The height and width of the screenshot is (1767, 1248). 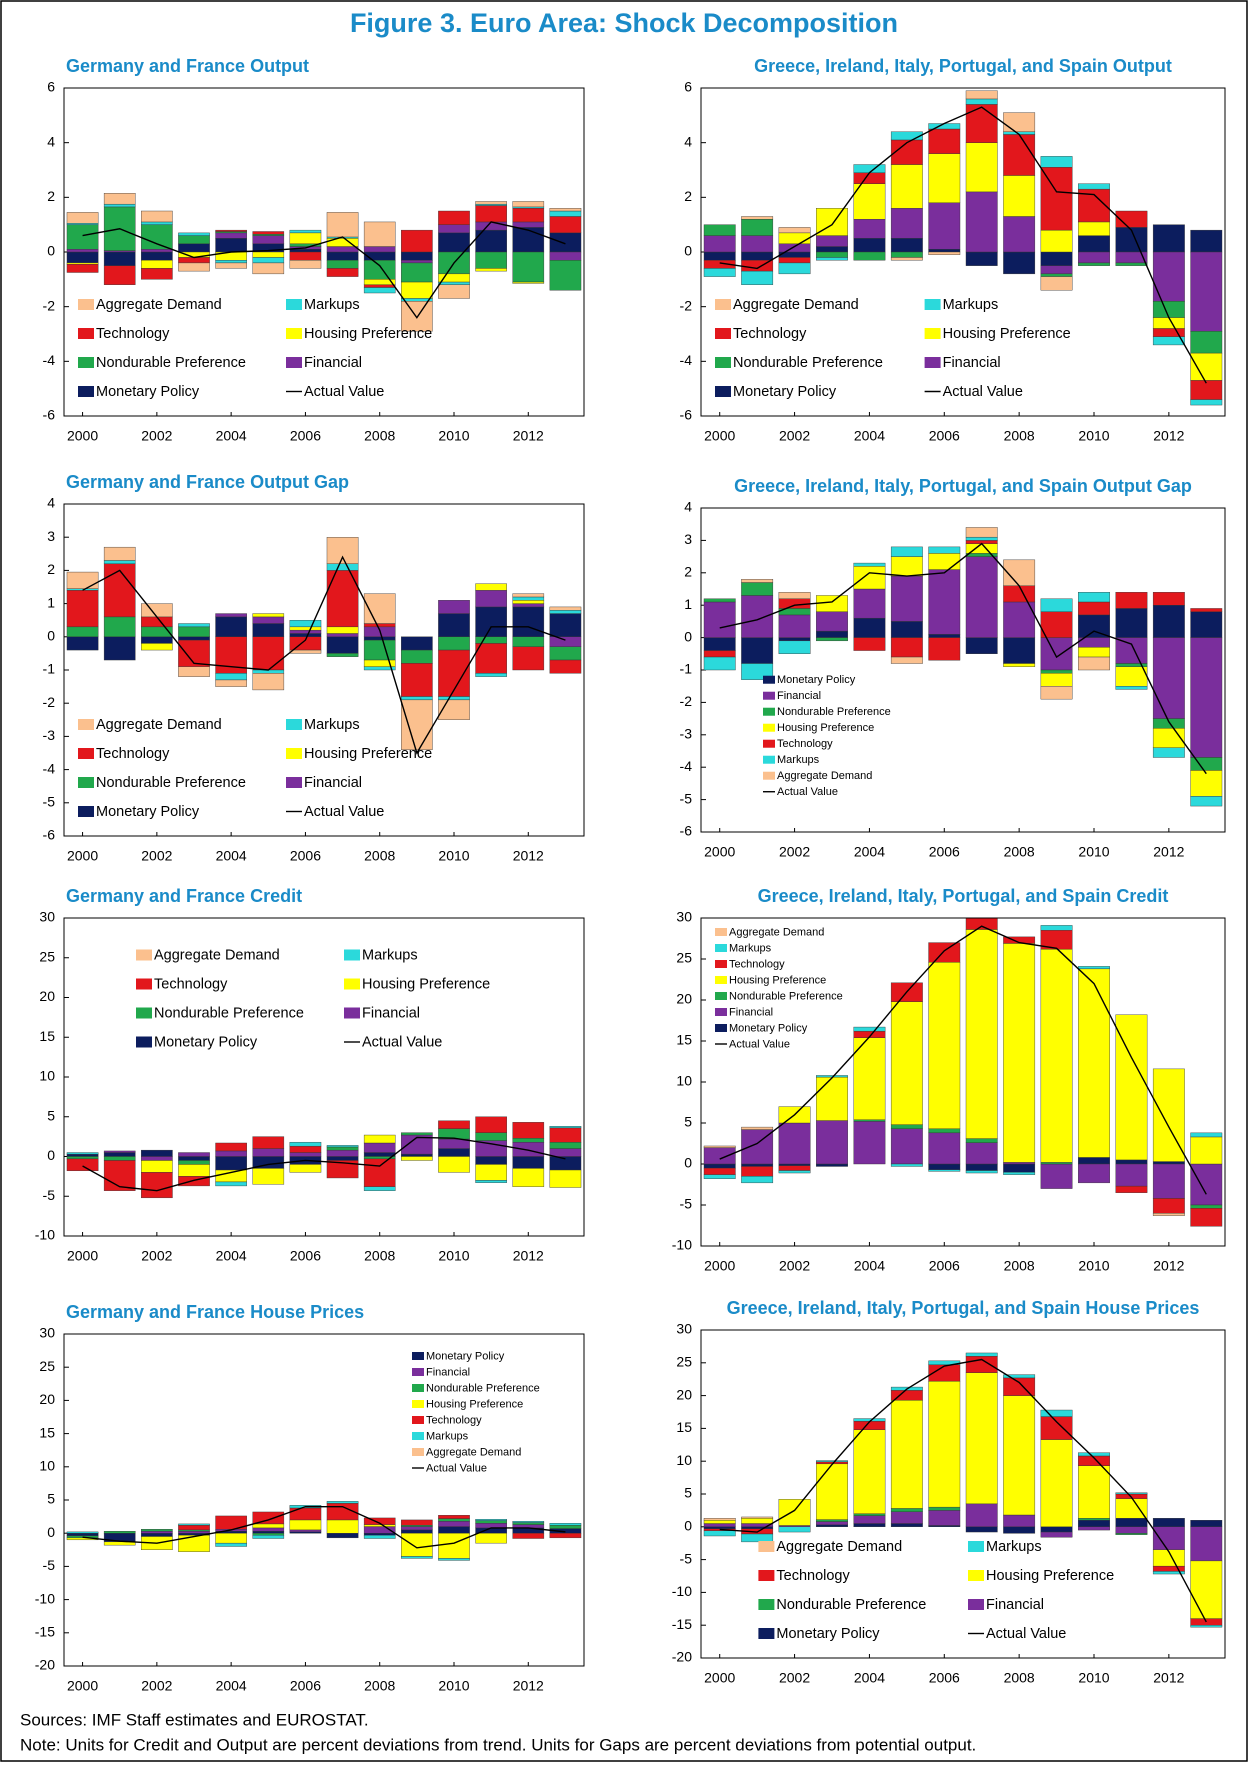 I want to click on x-tick-label: 2002, so click(x=156, y=856).